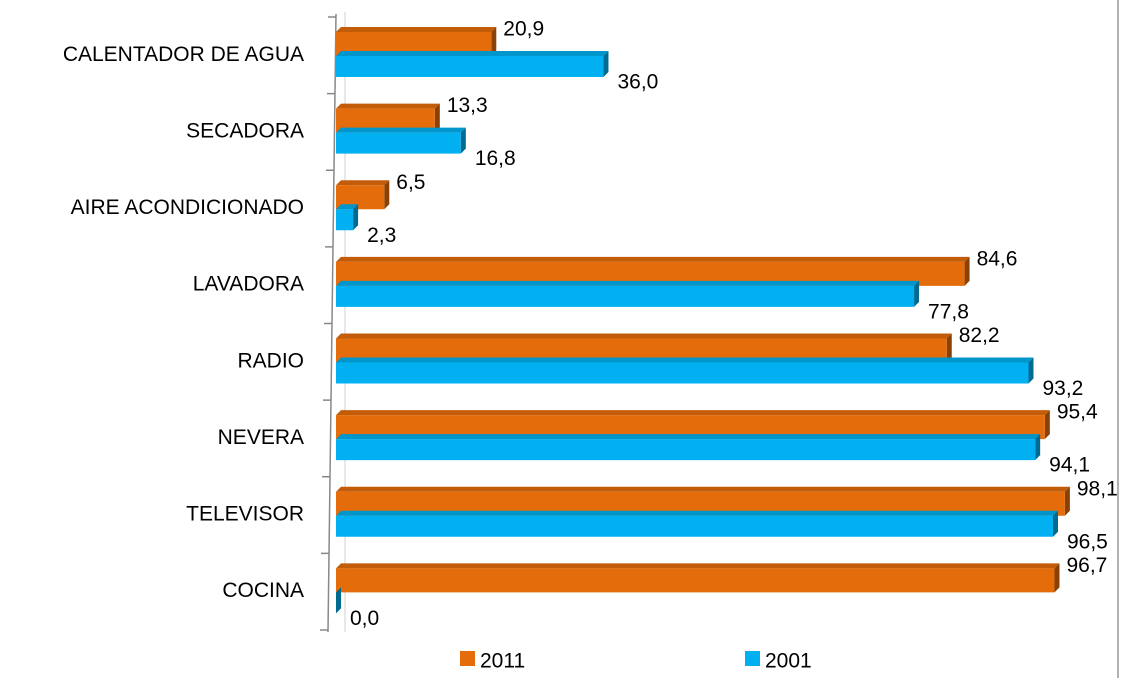 The width and height of the screenshot is (1125, 678). Describe the element at coordinates (1087, 541) in the screenshot. I see `value-label: 96,5` at that location.